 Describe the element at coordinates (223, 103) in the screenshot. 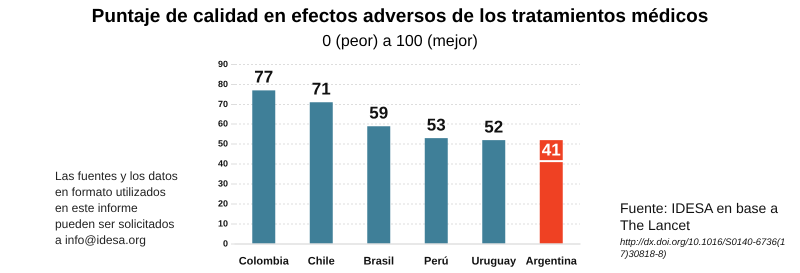

I see `y-tick-label: 70` at that location.